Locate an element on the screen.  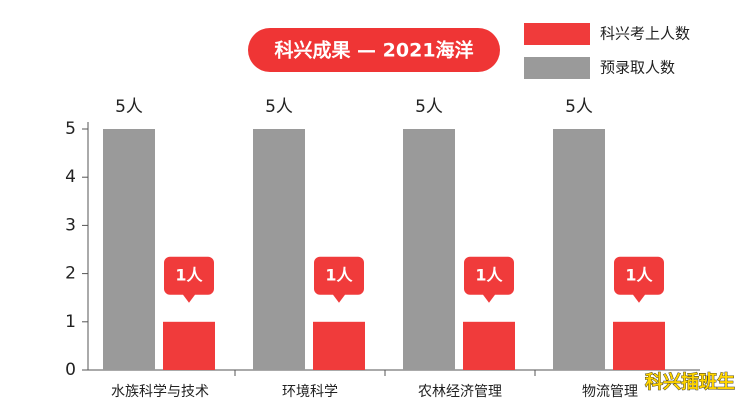
y-tick-label: 3 is located at coordinates (70, 225).